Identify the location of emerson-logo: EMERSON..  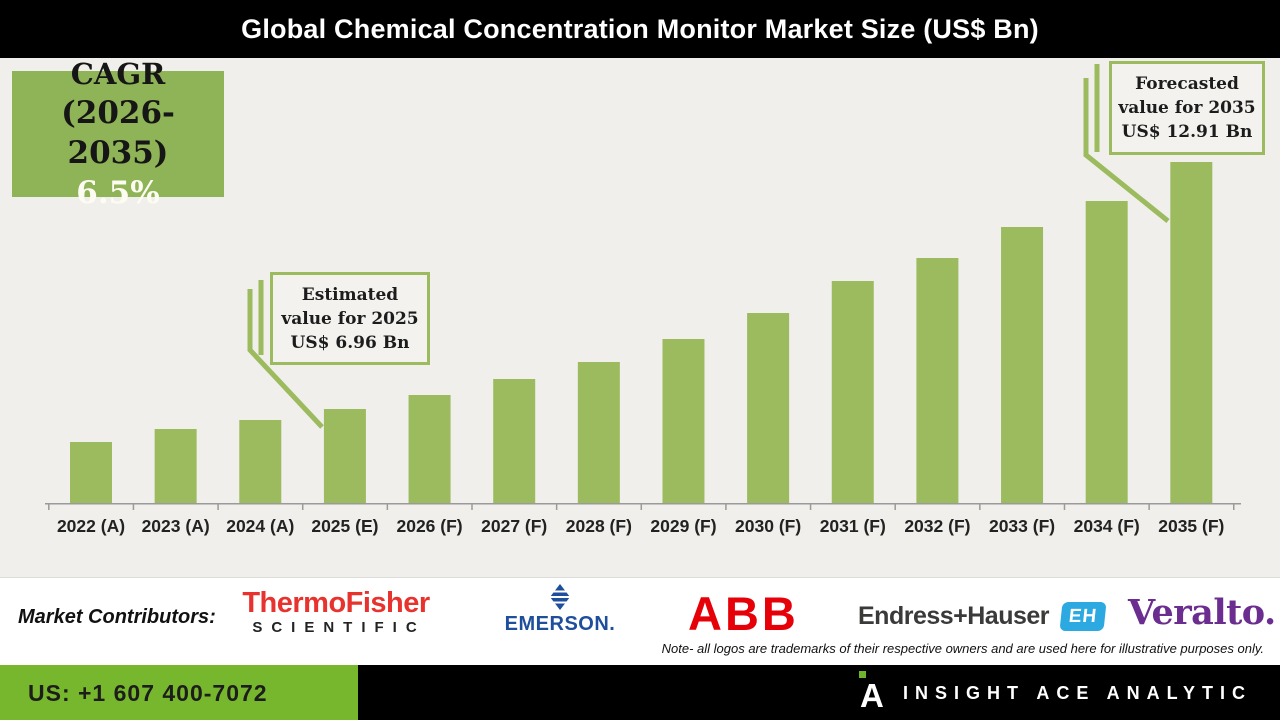
(560, 610).